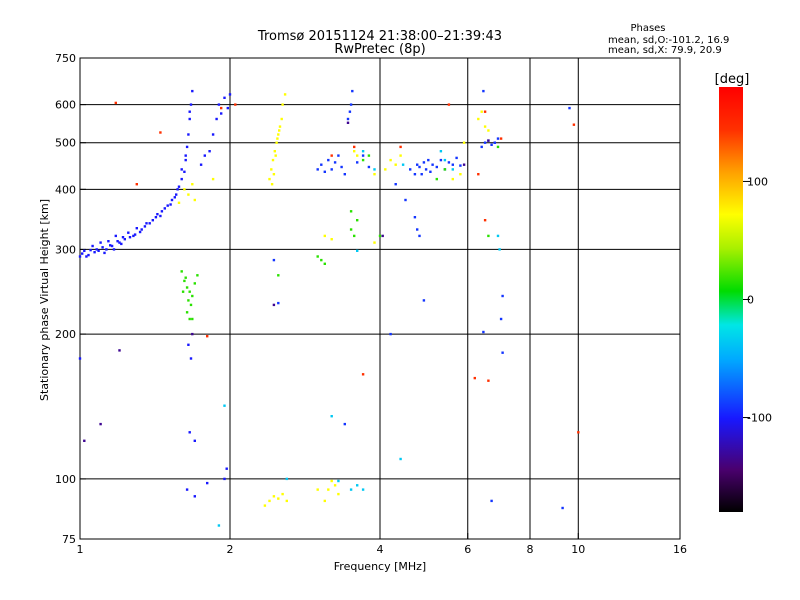 Image resolution: width=800 pixels, height=600 pixels. What do you see at coordinates (380, 549) in the screenshot?
I see `x-tick-label: 4` at bounding box center [380, 549].